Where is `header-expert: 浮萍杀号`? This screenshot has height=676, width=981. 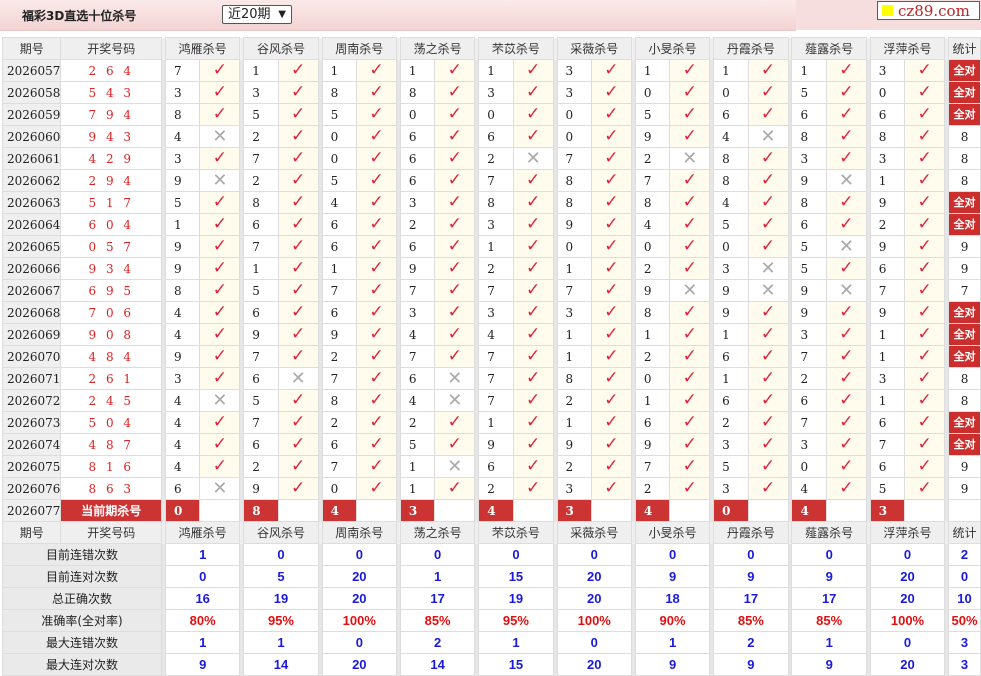
header-expert: 浮萍杀号 is located at coordinates (907, 48).